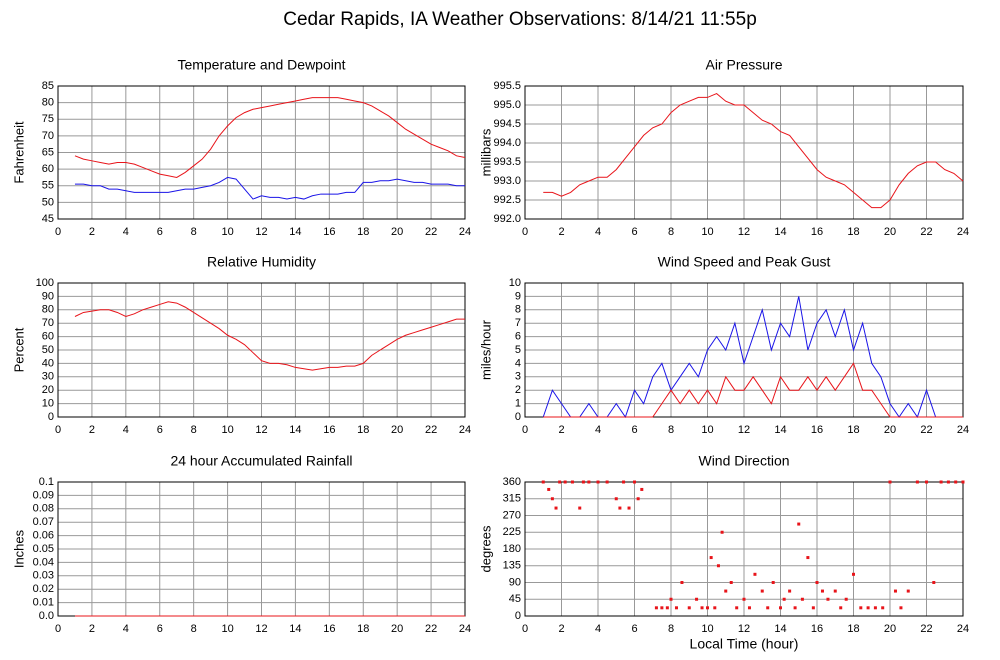  Describe the element at coordinates (507, 86) in the screenshot. I see `y-tick-label: 995.5` at that location.